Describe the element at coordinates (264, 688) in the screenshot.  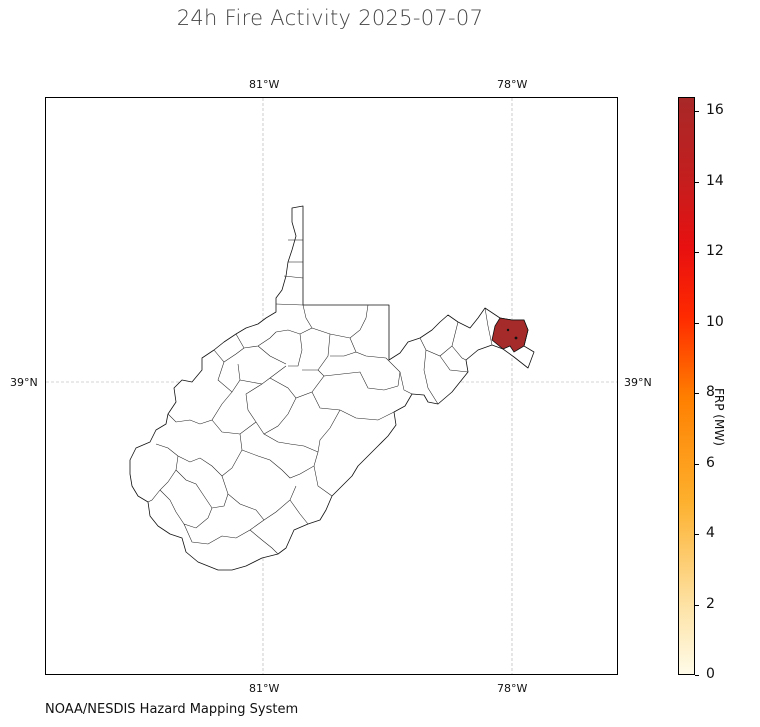
I see `lon-label-bottom-81w: 81°W` at that location.